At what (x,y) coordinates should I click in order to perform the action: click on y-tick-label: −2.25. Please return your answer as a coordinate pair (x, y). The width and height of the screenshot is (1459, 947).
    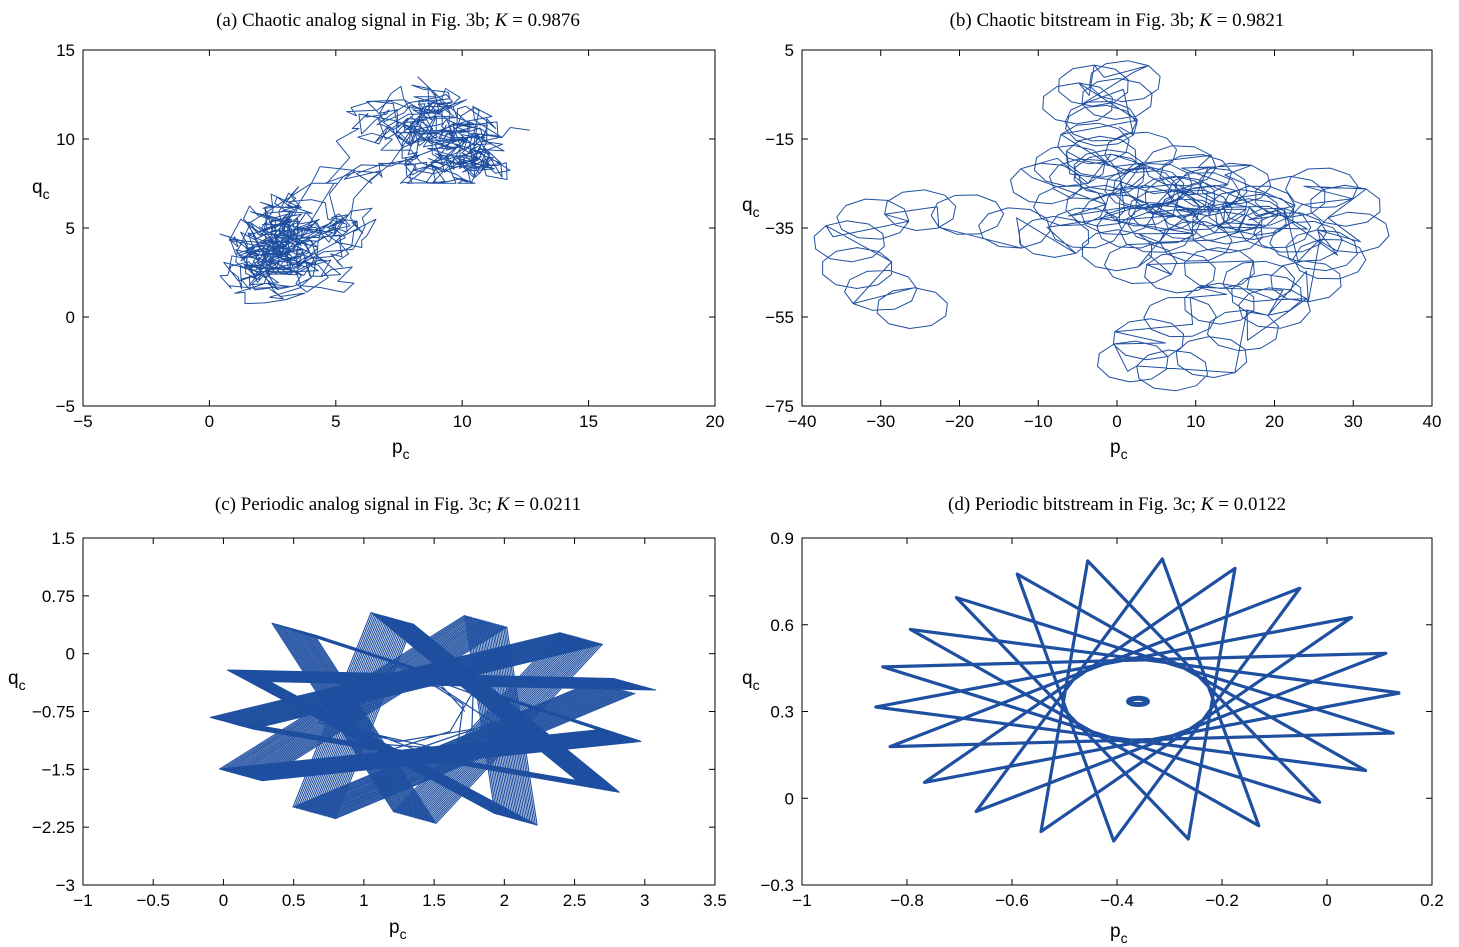
    Looking at the image, I should click on (53, 827).